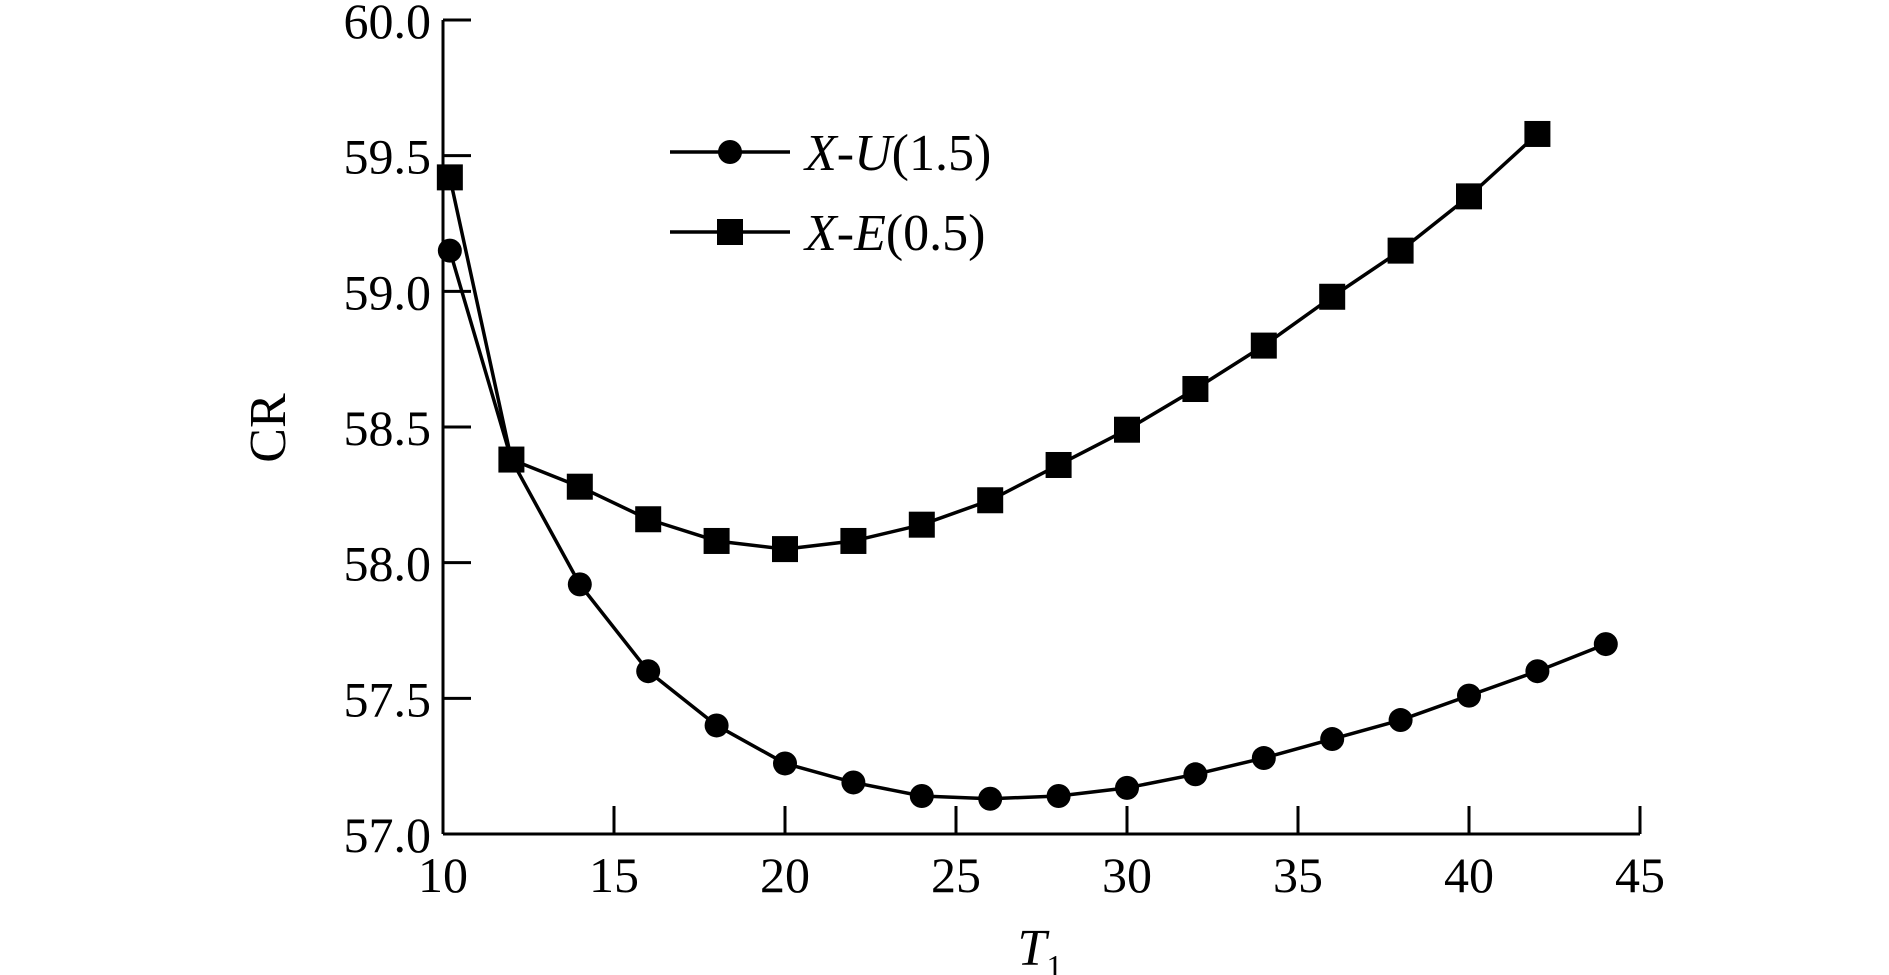  I want to click on x-ticks: 10 15 20 25 30 35 40 45, so click(1041, 854).